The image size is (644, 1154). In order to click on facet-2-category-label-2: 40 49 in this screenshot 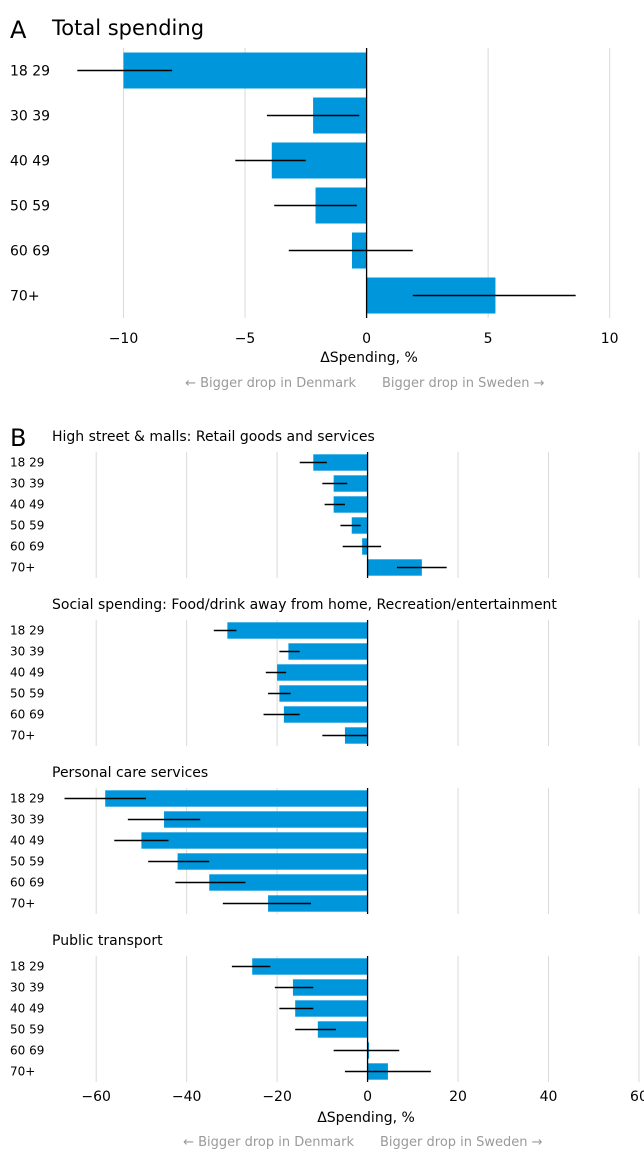, I will do `click(27, 841)`.